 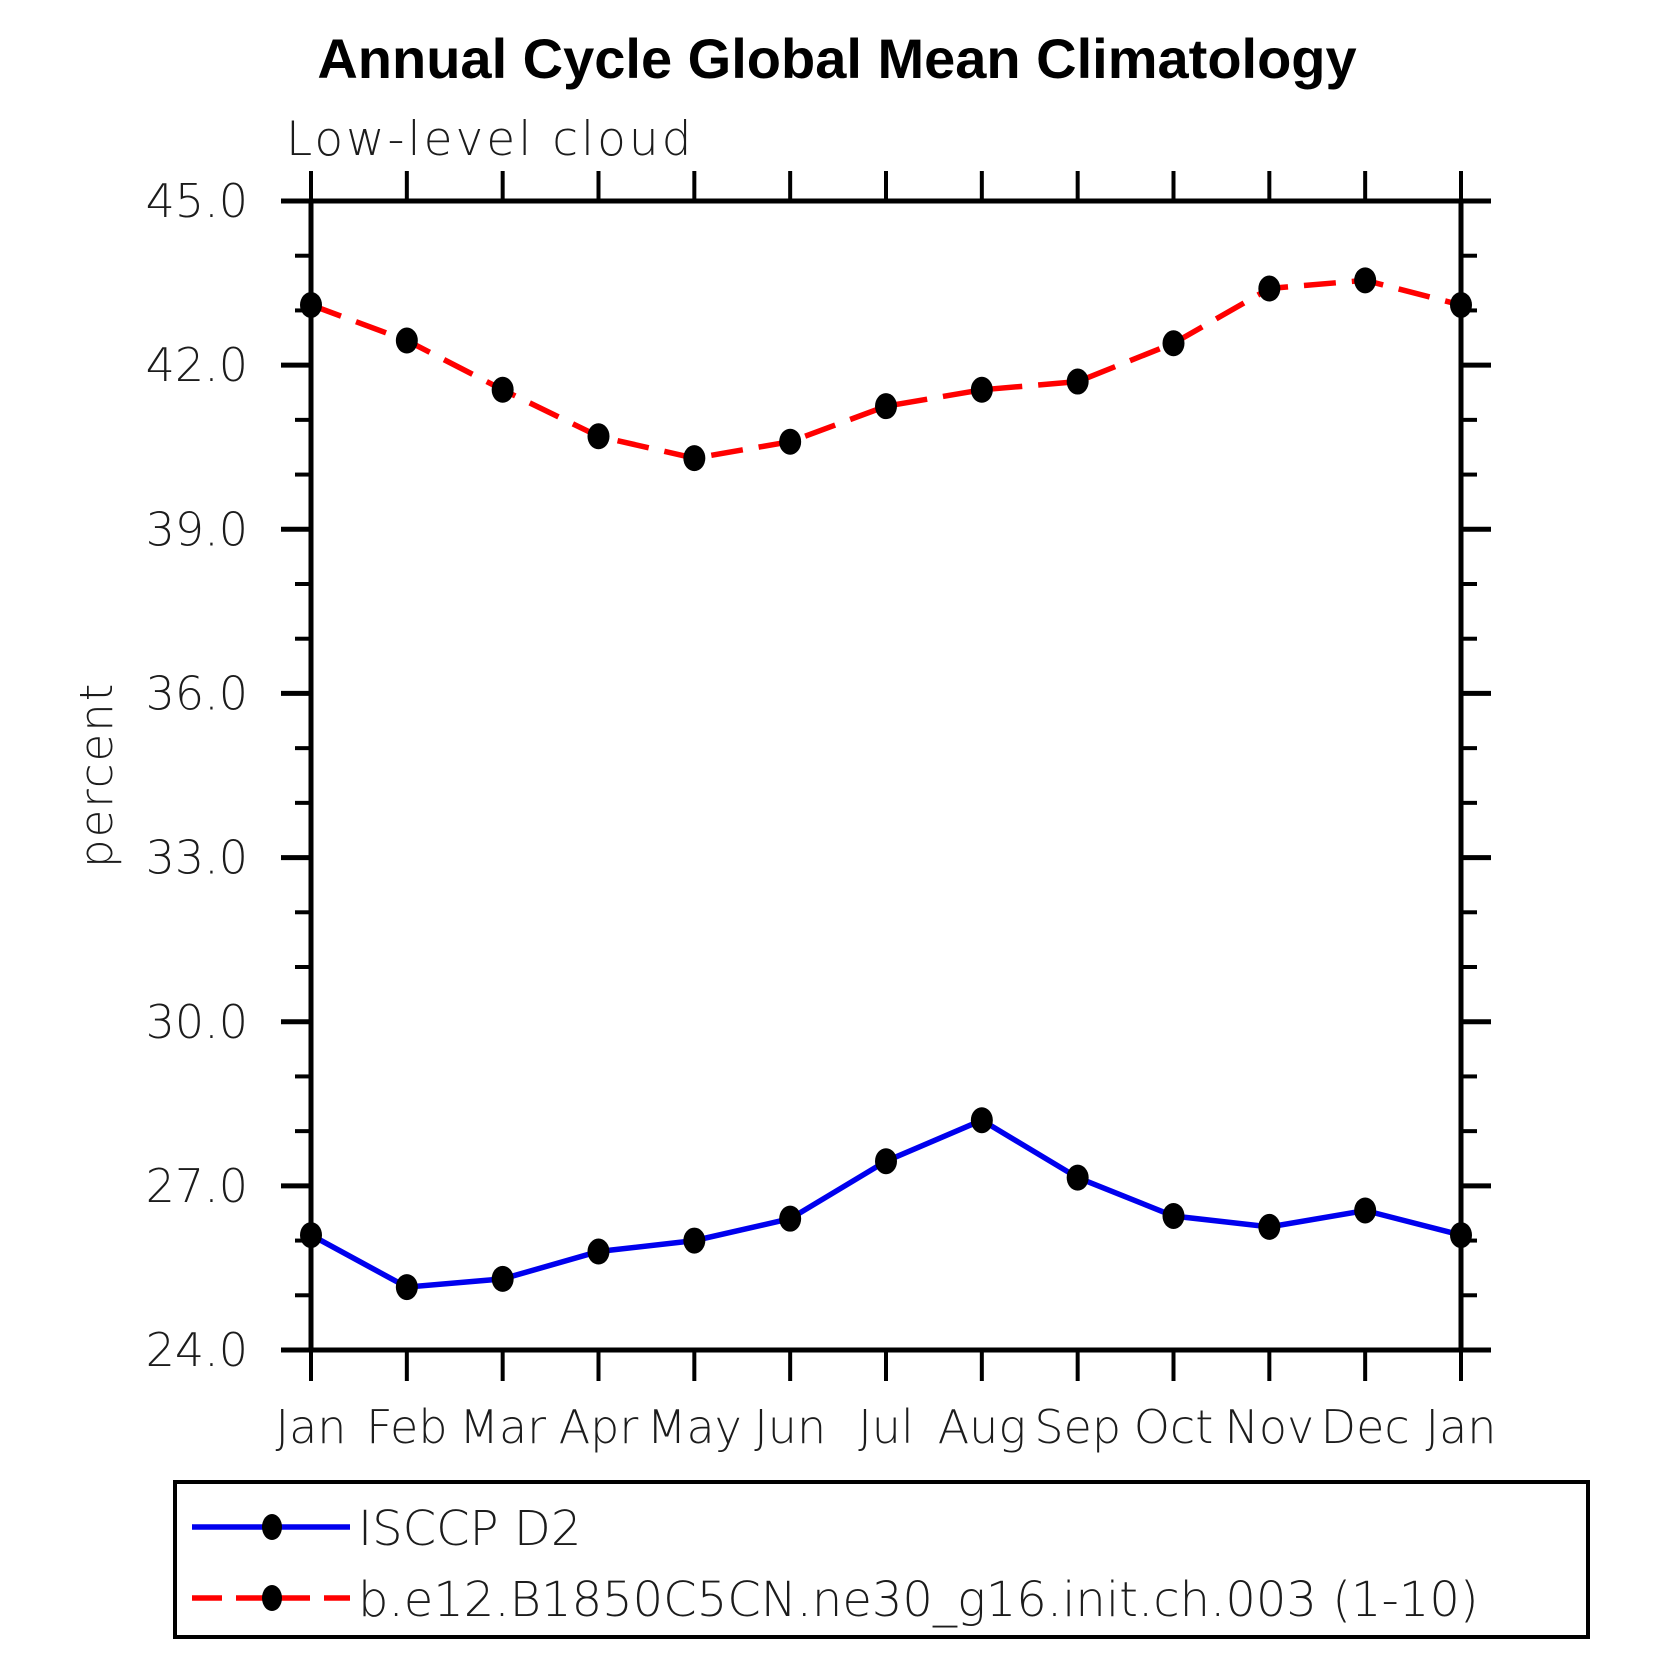 I want to click on legend-entry-isccp-d2: ISCCP D2, so click(x=469, y=1529).